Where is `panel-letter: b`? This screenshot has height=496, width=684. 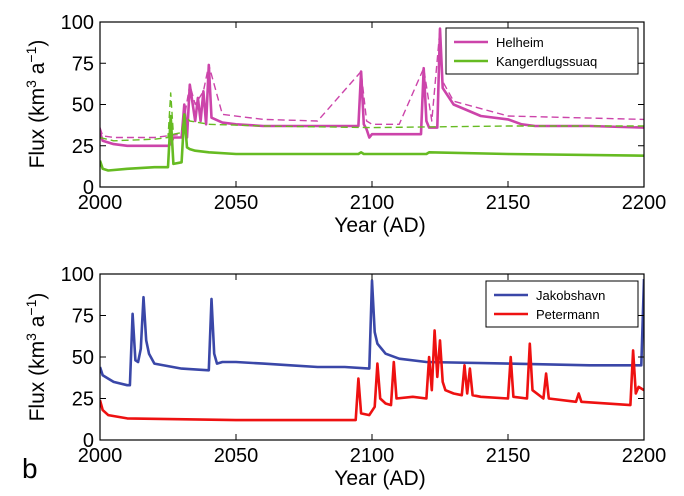 panel-letter: b is located at coordinates (30, 468).